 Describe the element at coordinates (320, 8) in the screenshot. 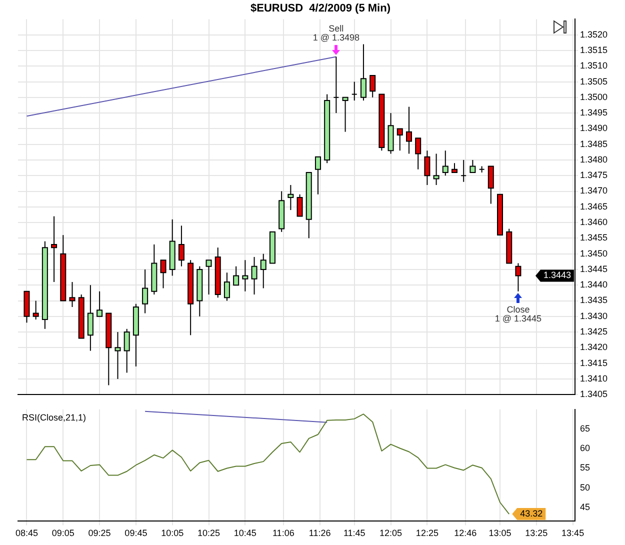

I see `chart-title: $EURUSD 4/2/2009 (5 Min)` at that location.